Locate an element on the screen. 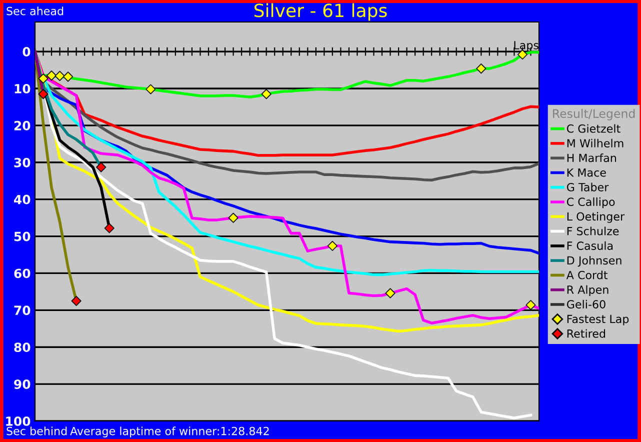  legend-label: F Casula is located at coordinates (590, 245).